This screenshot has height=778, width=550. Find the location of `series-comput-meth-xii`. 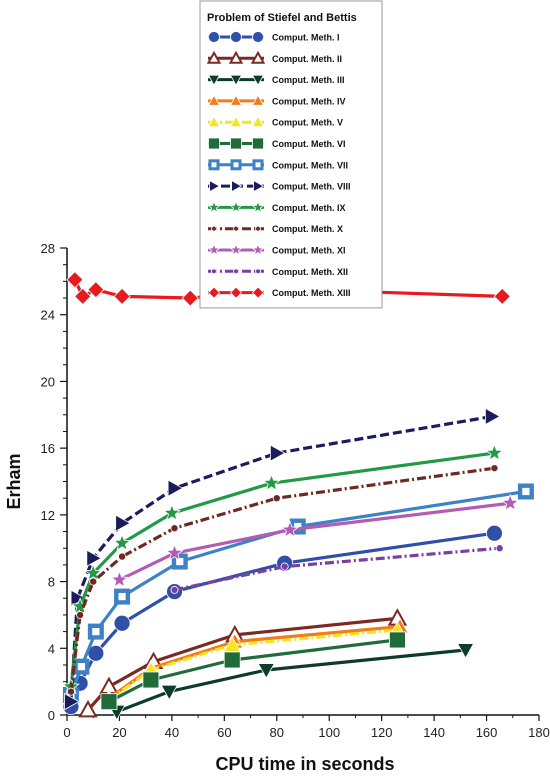

series-comput-meth-xii is located at coordinates (337, 569).